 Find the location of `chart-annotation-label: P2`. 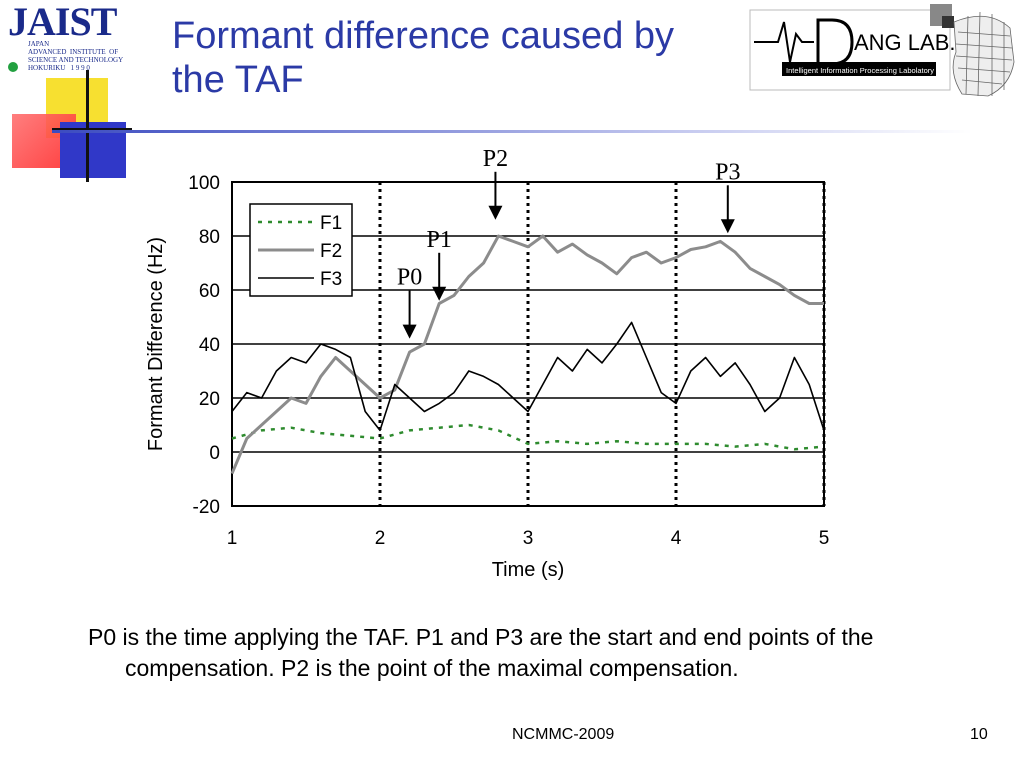

chart-annotation-label: P2 is located at coordinates (495, 159).